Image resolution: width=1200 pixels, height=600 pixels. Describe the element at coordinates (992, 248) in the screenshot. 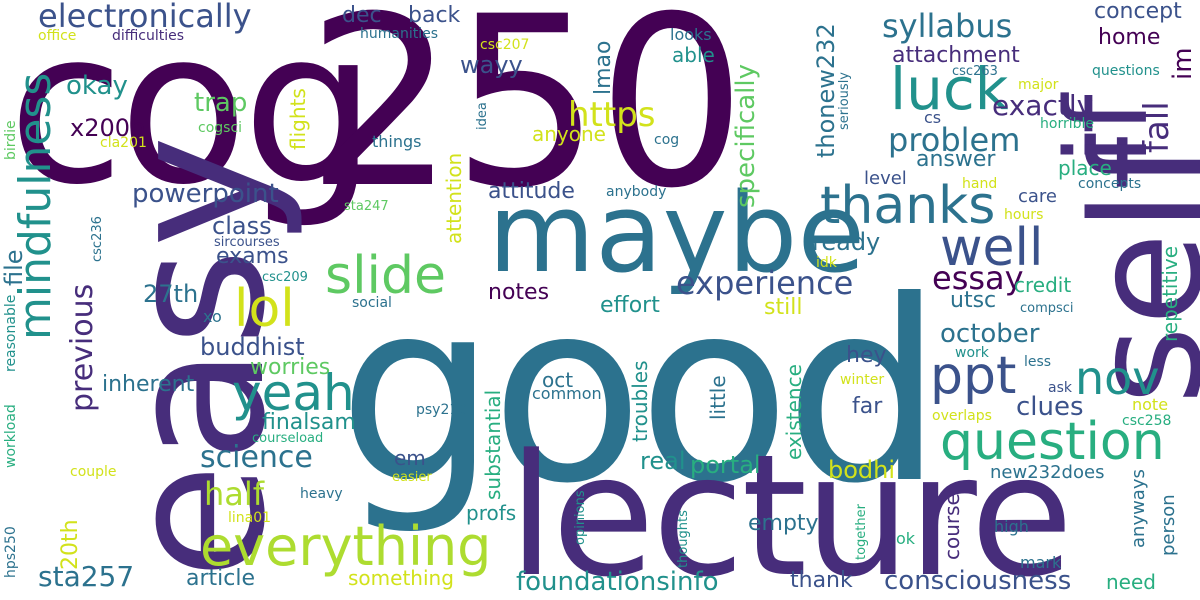

I see `word-well: well` at that location.